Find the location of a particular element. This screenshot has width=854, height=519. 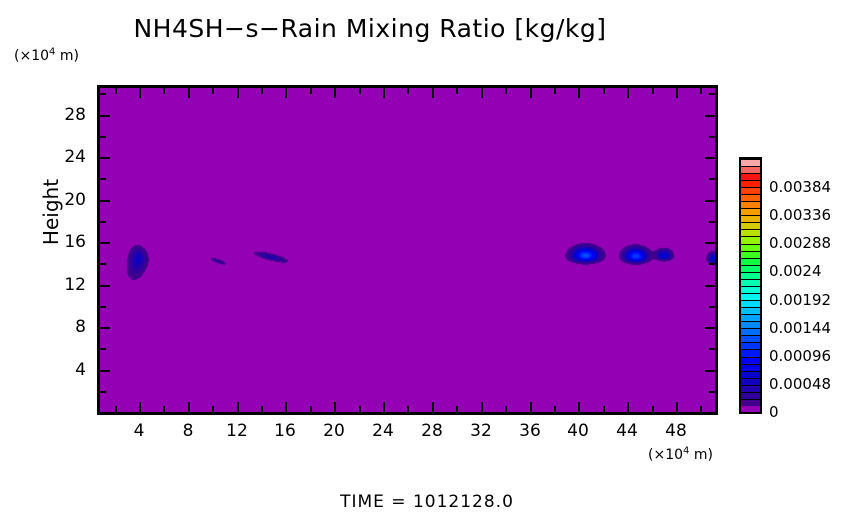

xtick-label: 20 is located at coordinates (334, 431).